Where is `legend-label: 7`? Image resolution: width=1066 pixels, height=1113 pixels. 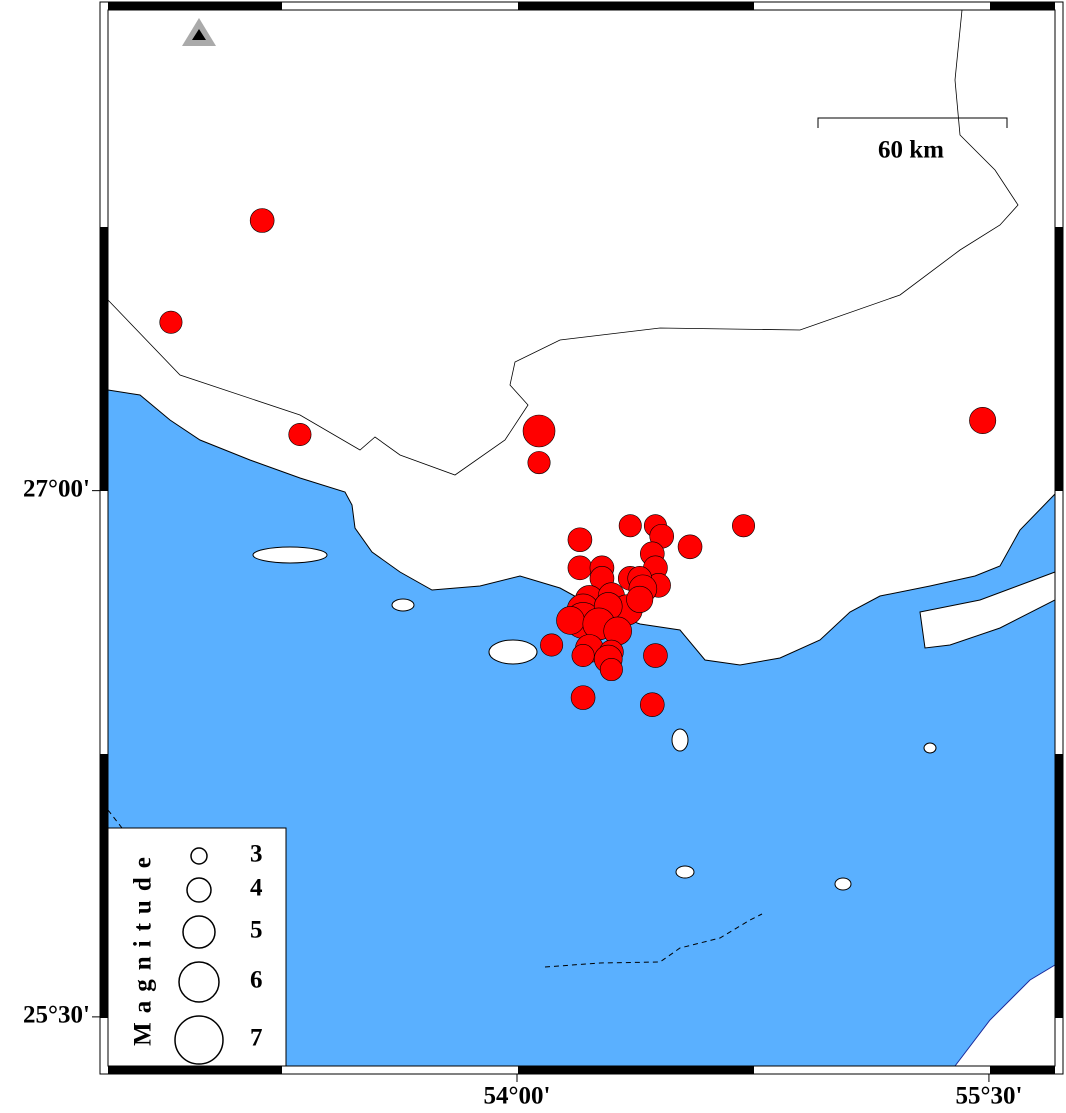 legend-label: 7 is located at coordinates (256, 1038).